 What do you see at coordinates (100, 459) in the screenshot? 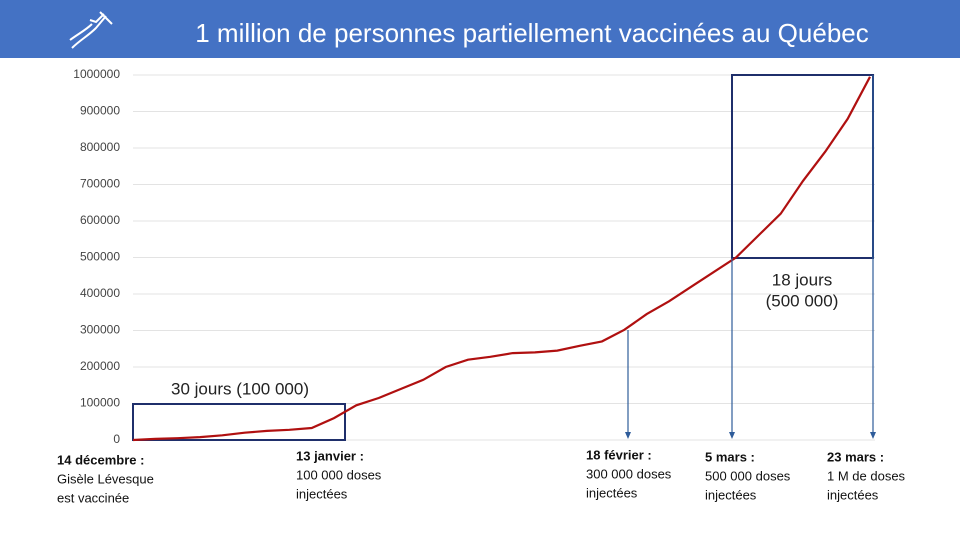
I see `annotation-title: 14 décembre :` at bounding box center [100, 459].